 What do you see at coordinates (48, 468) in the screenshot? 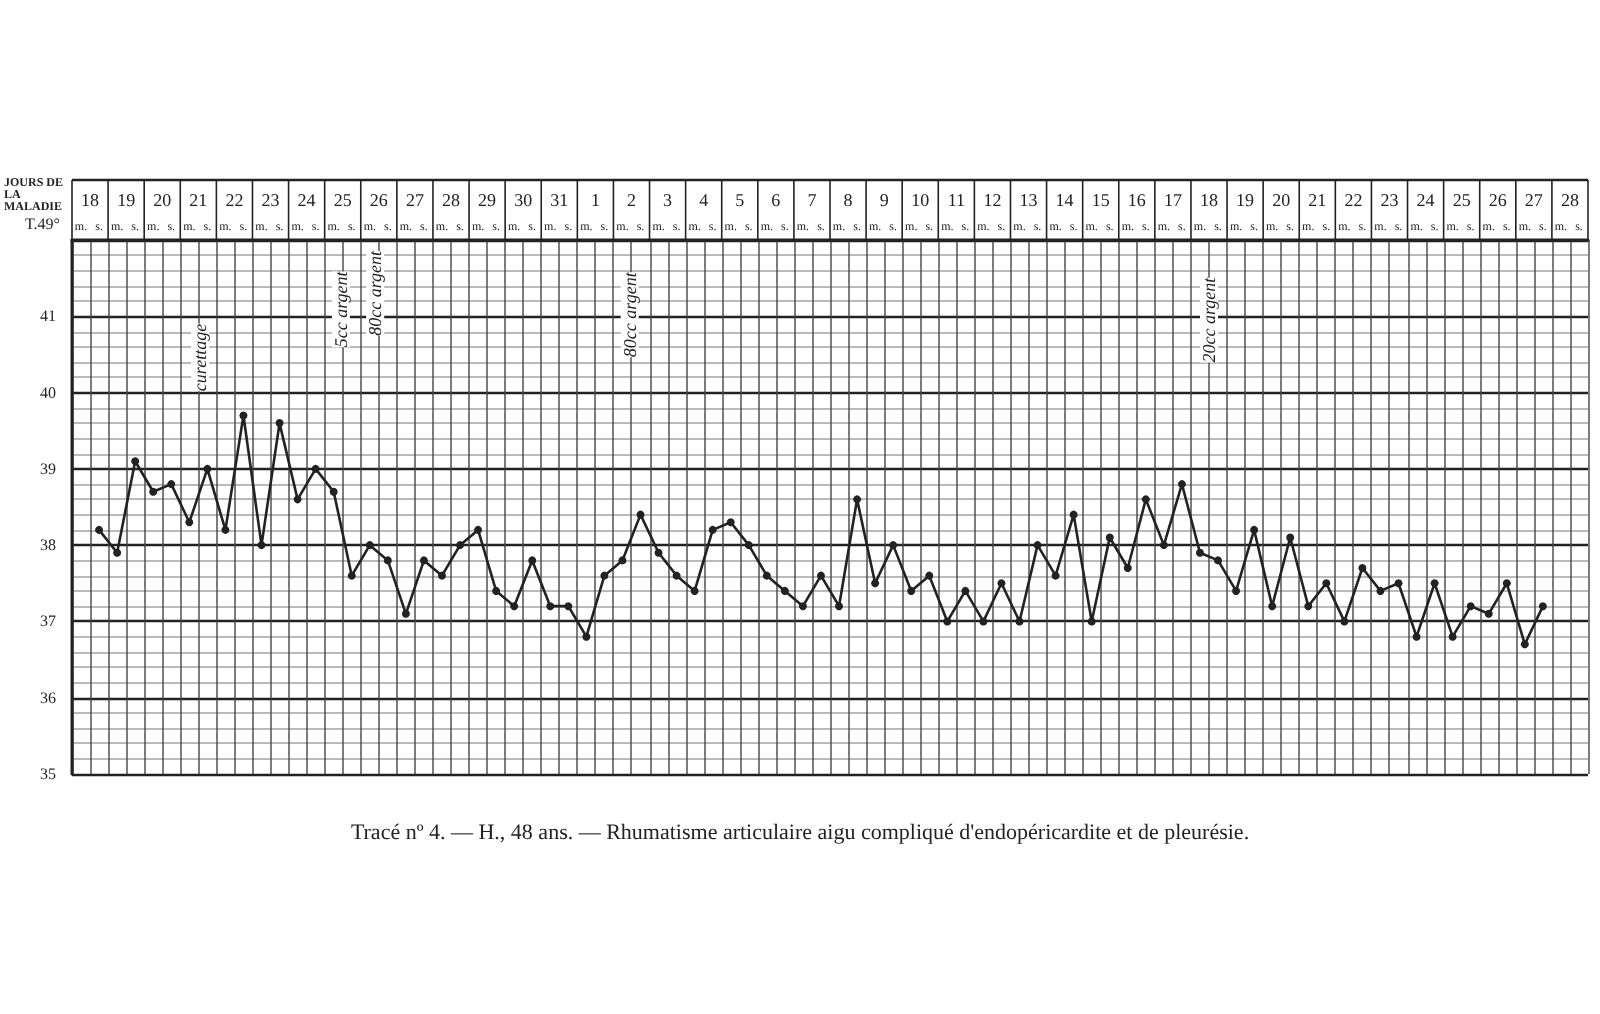
I see `y-tick-label: 39` at bounding box center [48, 468].